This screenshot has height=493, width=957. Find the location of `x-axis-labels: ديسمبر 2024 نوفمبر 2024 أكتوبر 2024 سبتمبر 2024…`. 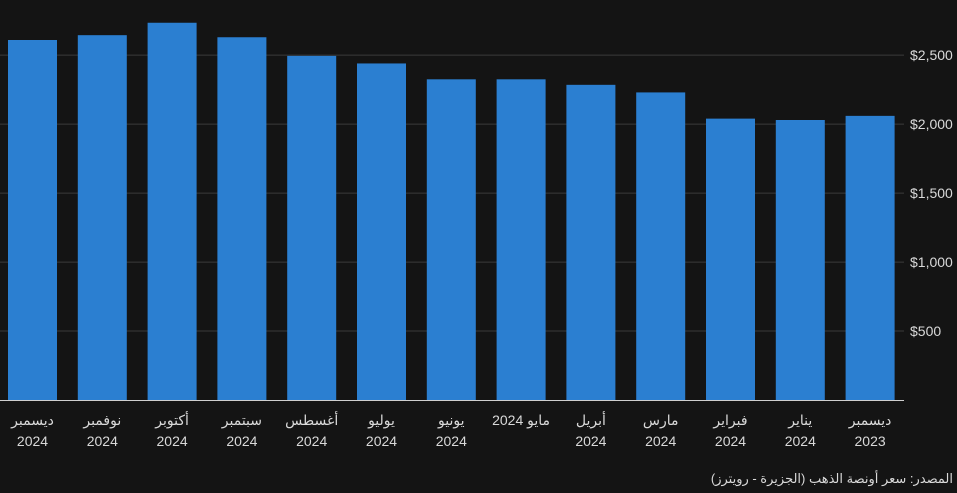

x-axis-labels: ديسمبر 2024 نوفمبر 2024 أكتوبر 2024 سبتمبر 2024… is located at coordinates (450, 430).